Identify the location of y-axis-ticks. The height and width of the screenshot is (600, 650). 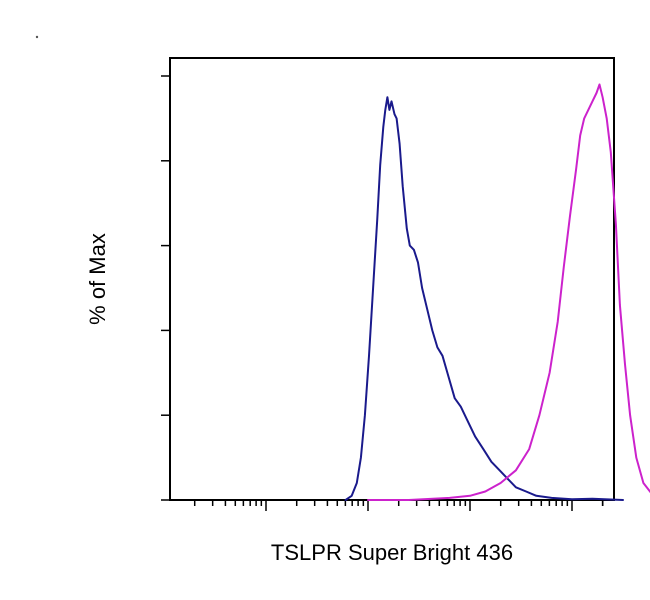
(165, 288).